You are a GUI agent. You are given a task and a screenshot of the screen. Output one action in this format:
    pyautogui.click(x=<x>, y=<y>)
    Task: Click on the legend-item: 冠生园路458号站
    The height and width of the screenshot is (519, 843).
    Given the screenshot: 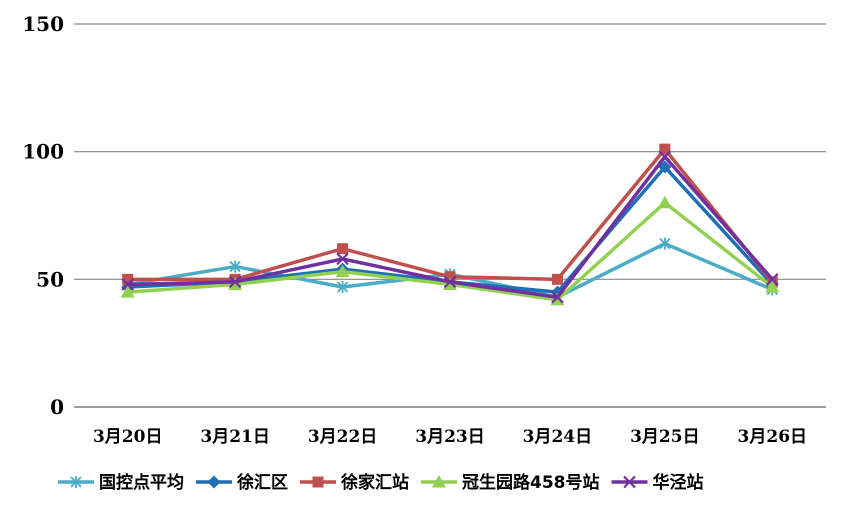 What is the action you would take?
    pyautogui.click(x=510, y=482)
    